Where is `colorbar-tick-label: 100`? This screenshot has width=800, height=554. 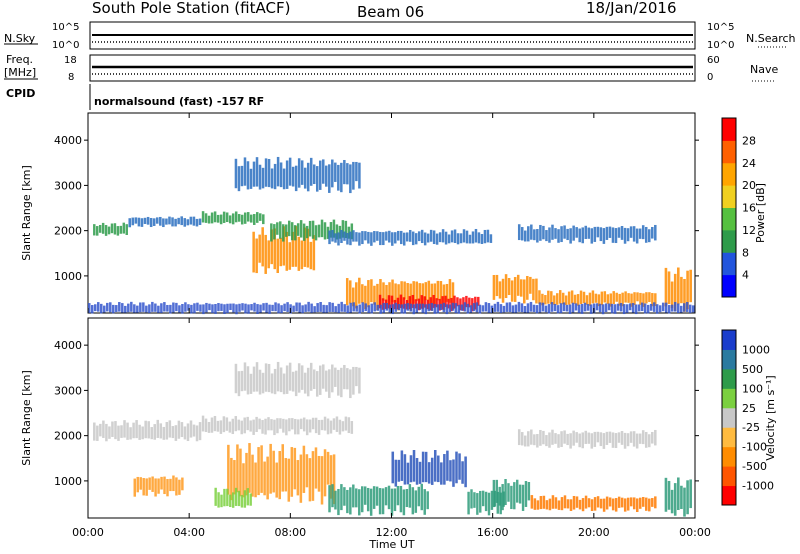 colorbar-tick-label: 100 is located at coordinates (752, 388).